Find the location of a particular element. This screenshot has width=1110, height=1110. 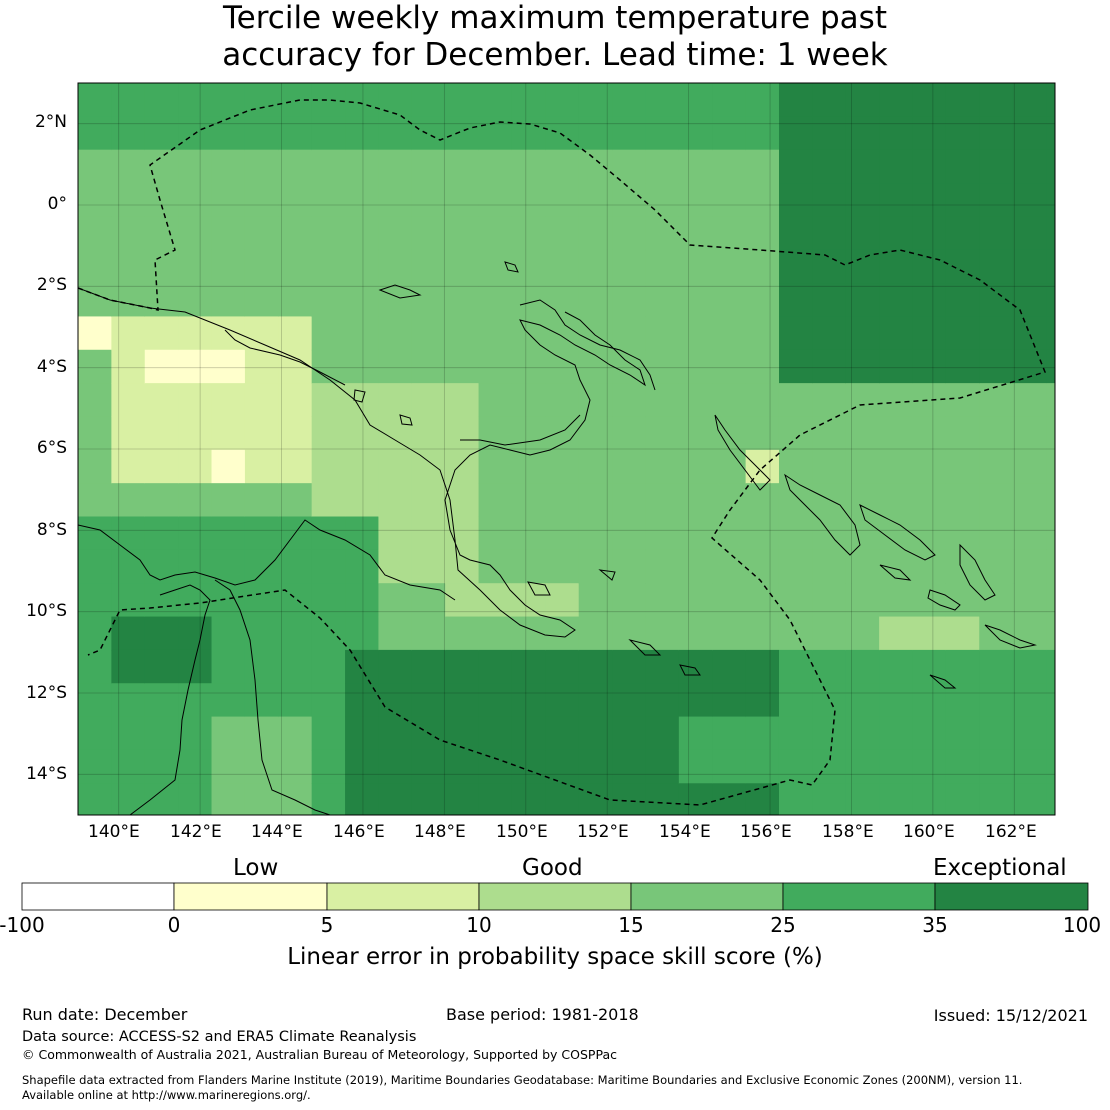

colorbar-tick: 35 is located at coordinates (935, 925).